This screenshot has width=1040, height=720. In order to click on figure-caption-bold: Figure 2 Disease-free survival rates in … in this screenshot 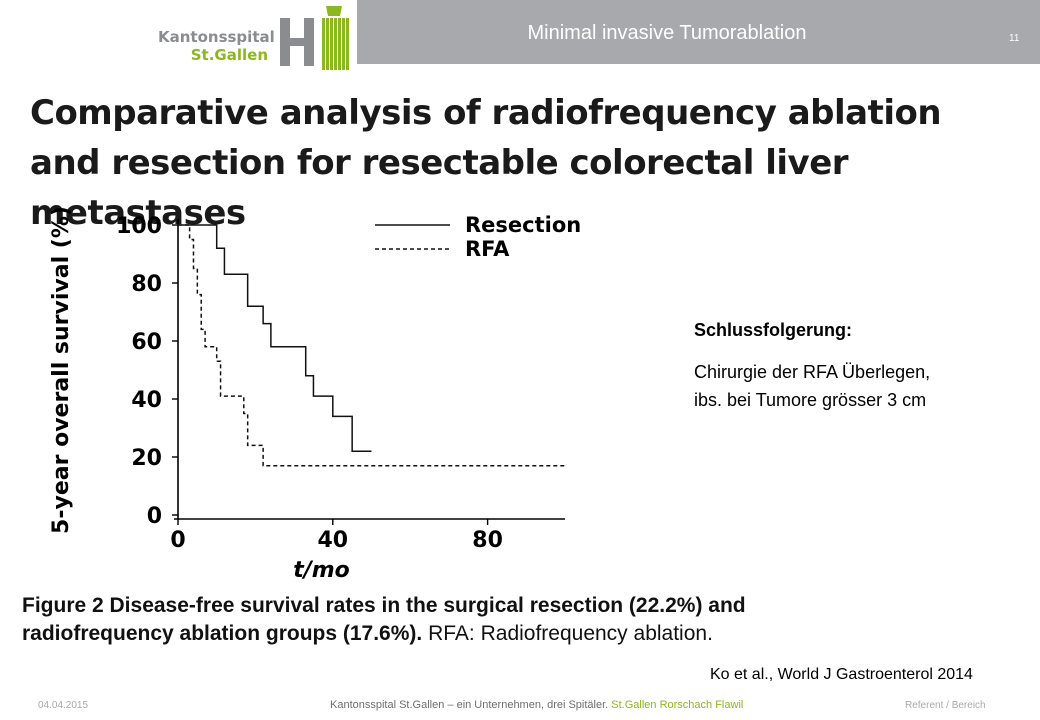, I will do `click(384, 619)`.